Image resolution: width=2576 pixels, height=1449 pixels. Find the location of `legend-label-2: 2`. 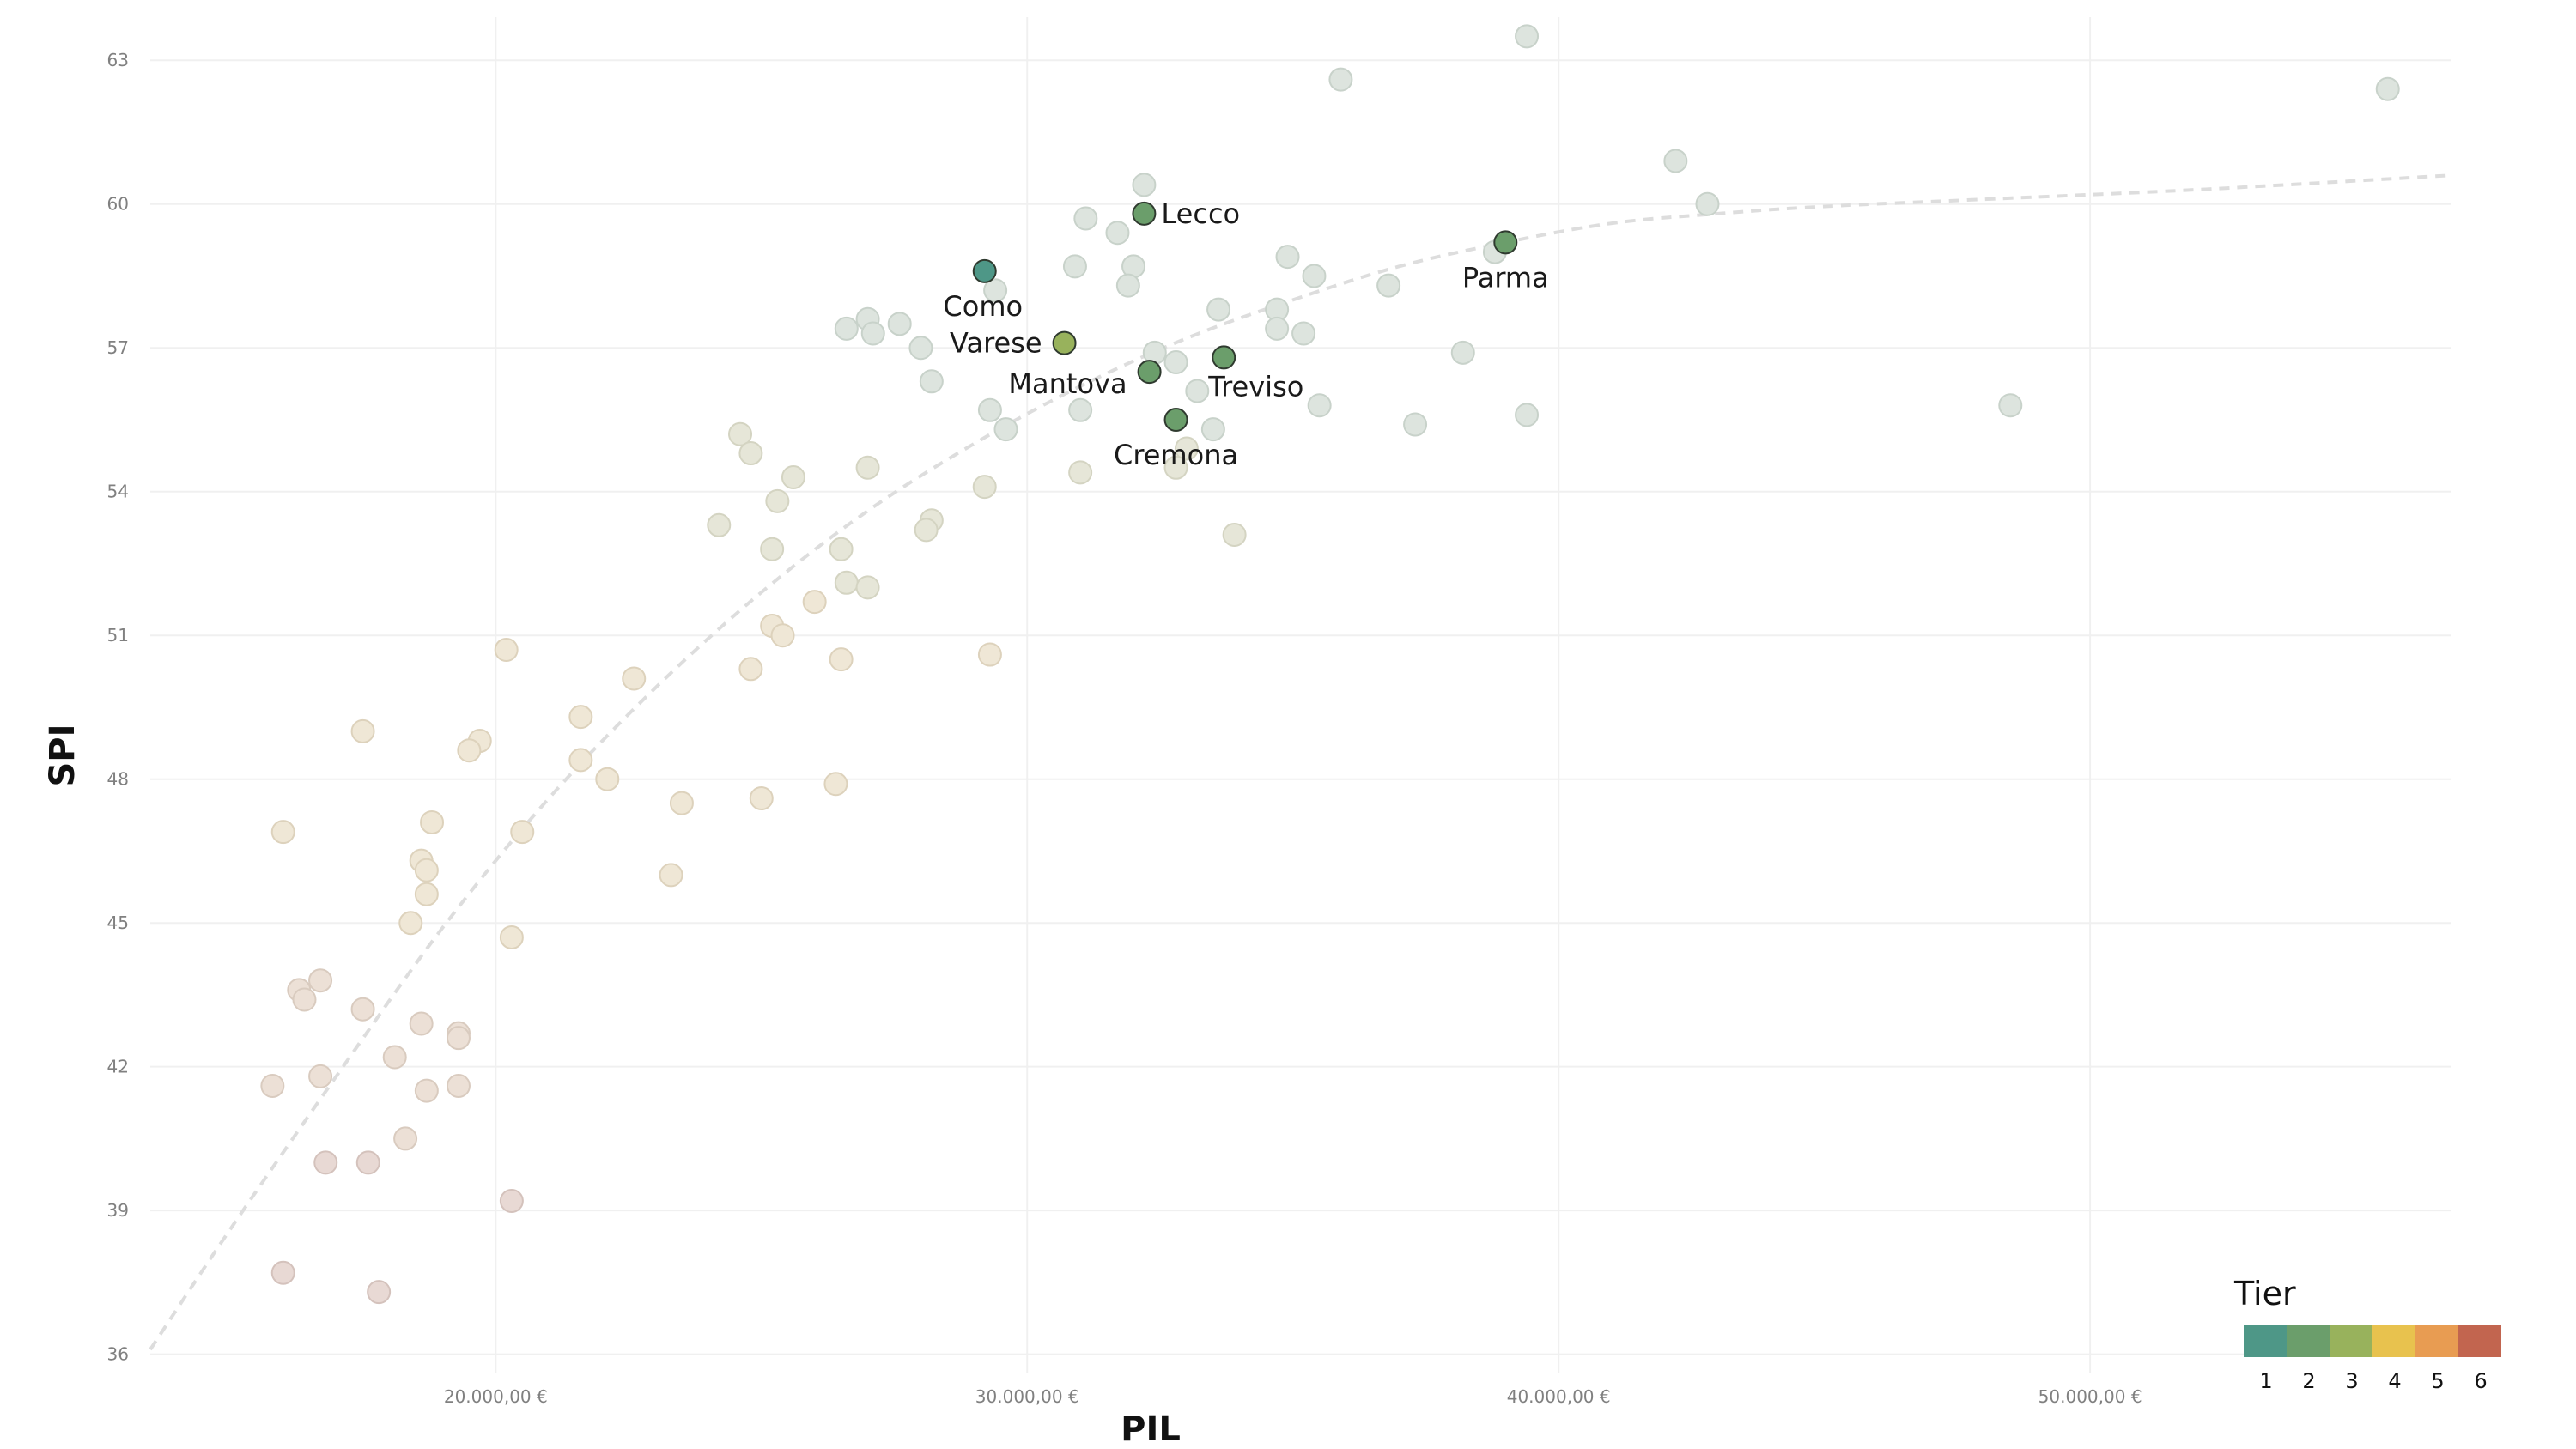

legend-label-2: 2 is located at coordinates (2309, 1381).